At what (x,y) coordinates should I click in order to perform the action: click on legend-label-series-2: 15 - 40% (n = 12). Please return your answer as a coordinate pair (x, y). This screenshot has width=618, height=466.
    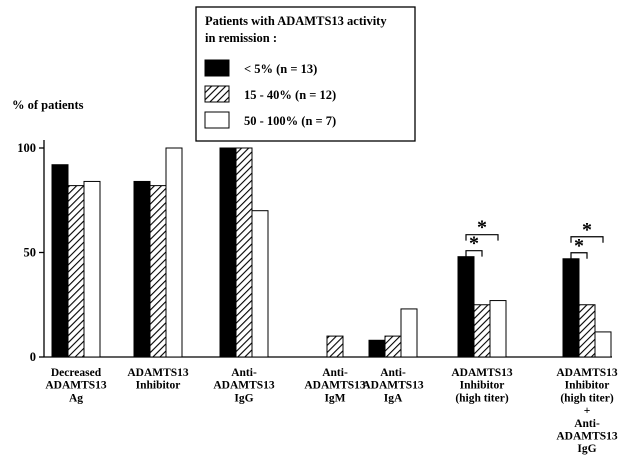
    Looking at the image, I should click on (290, 95).